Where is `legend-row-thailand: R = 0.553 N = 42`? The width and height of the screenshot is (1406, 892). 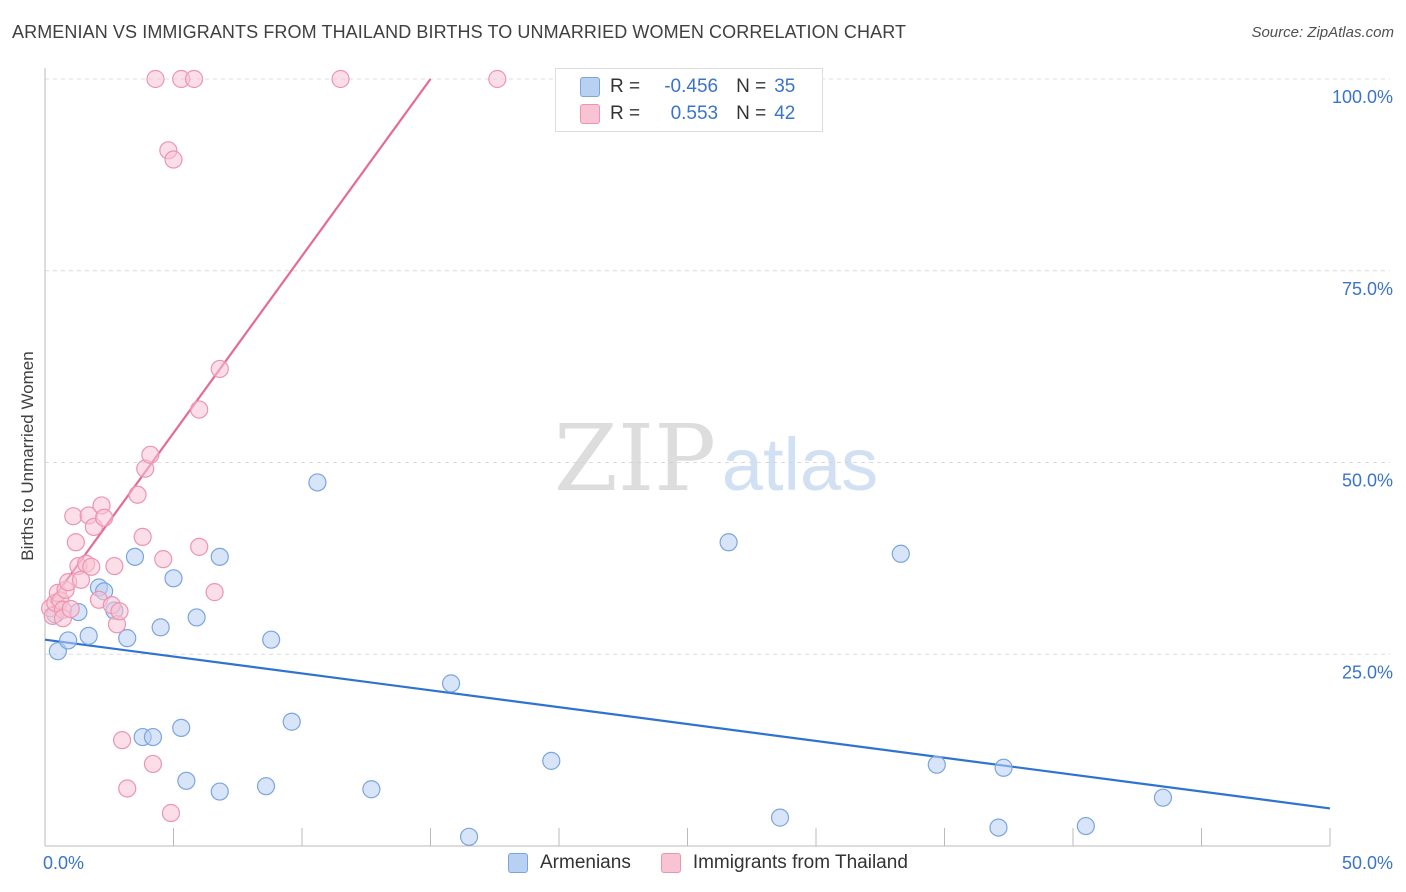 legend-row-thailand: R = 0.553 N = 42 is located at coordinates (687, 114).